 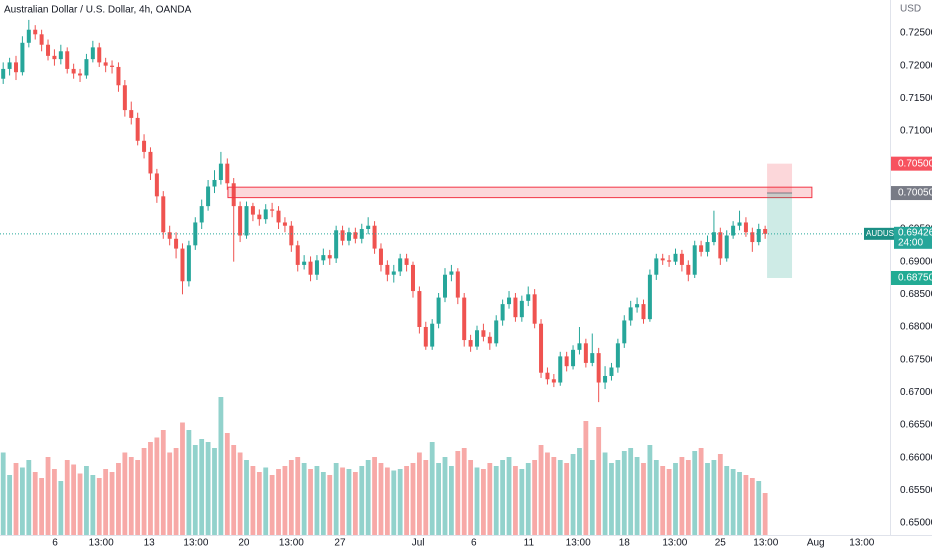 What do you see at coordinates (529, 543) in the screenshot?
I see `x-tick-label: 11` at bounding box center [529, 543].